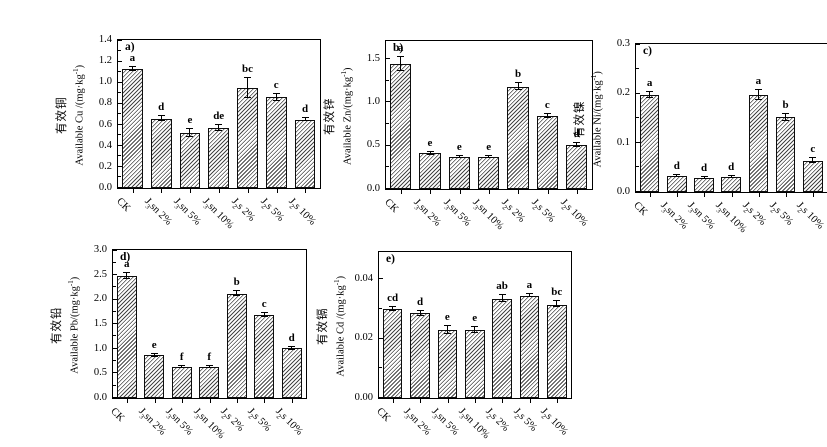  I want to click on y-tick-label: 3.0, so click(100, 250).